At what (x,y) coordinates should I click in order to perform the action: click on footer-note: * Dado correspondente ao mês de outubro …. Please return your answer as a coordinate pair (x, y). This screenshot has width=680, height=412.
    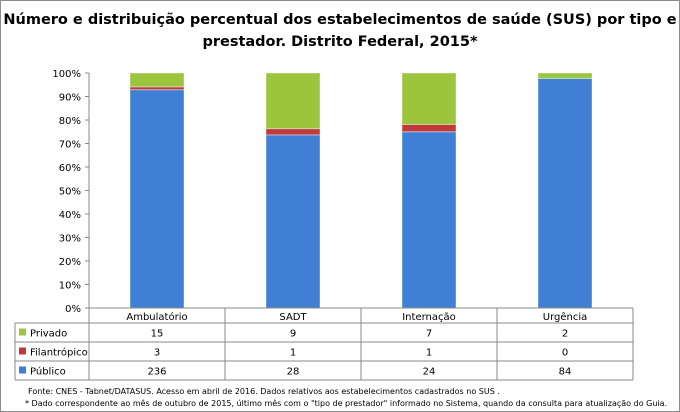
    Looking at the image, I should click on (346, 403).